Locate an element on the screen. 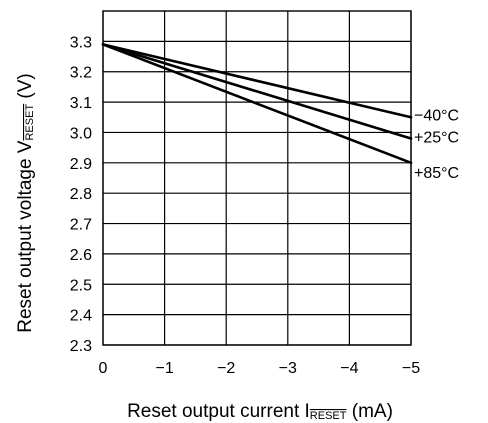  y-tick-label: 2.5 is located at coordinates (81, 285).